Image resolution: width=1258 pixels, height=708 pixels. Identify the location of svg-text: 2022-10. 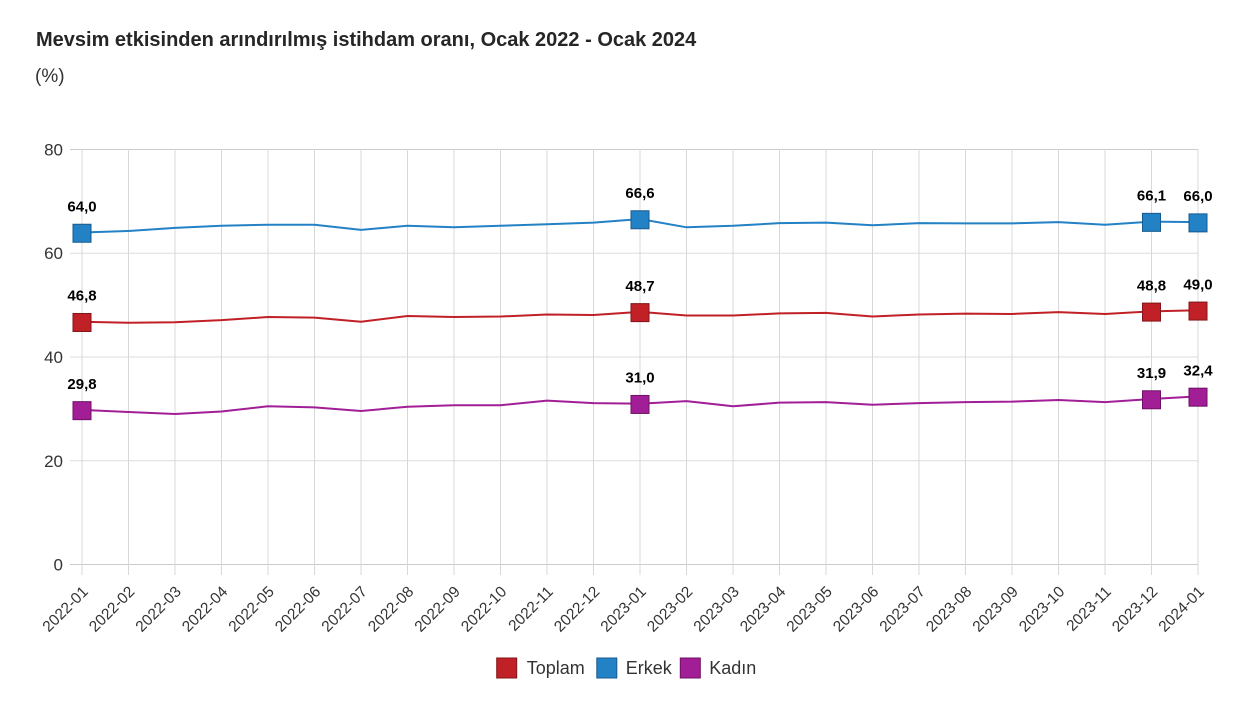
(484, 609).